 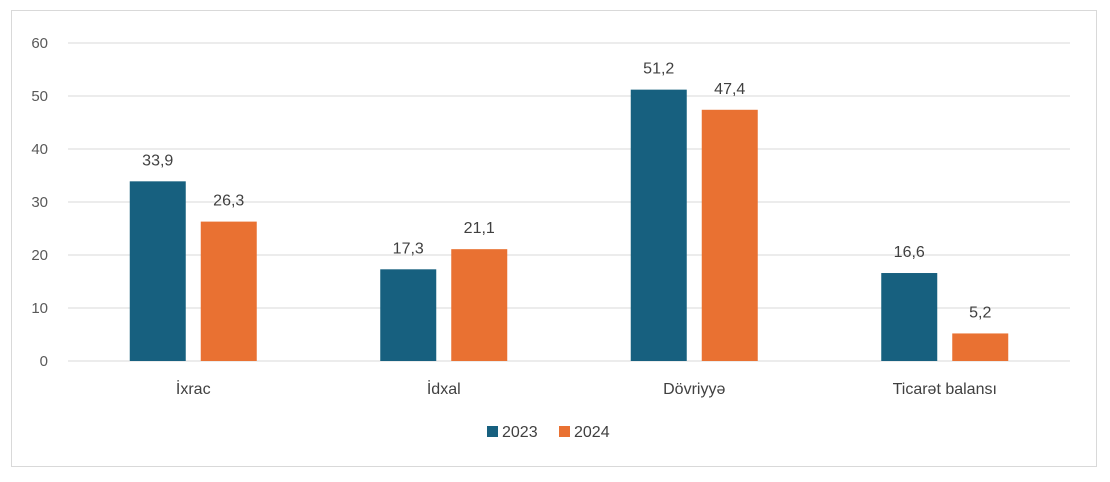 I want to click on data-label: 5,2, so click(x=980, y=312).